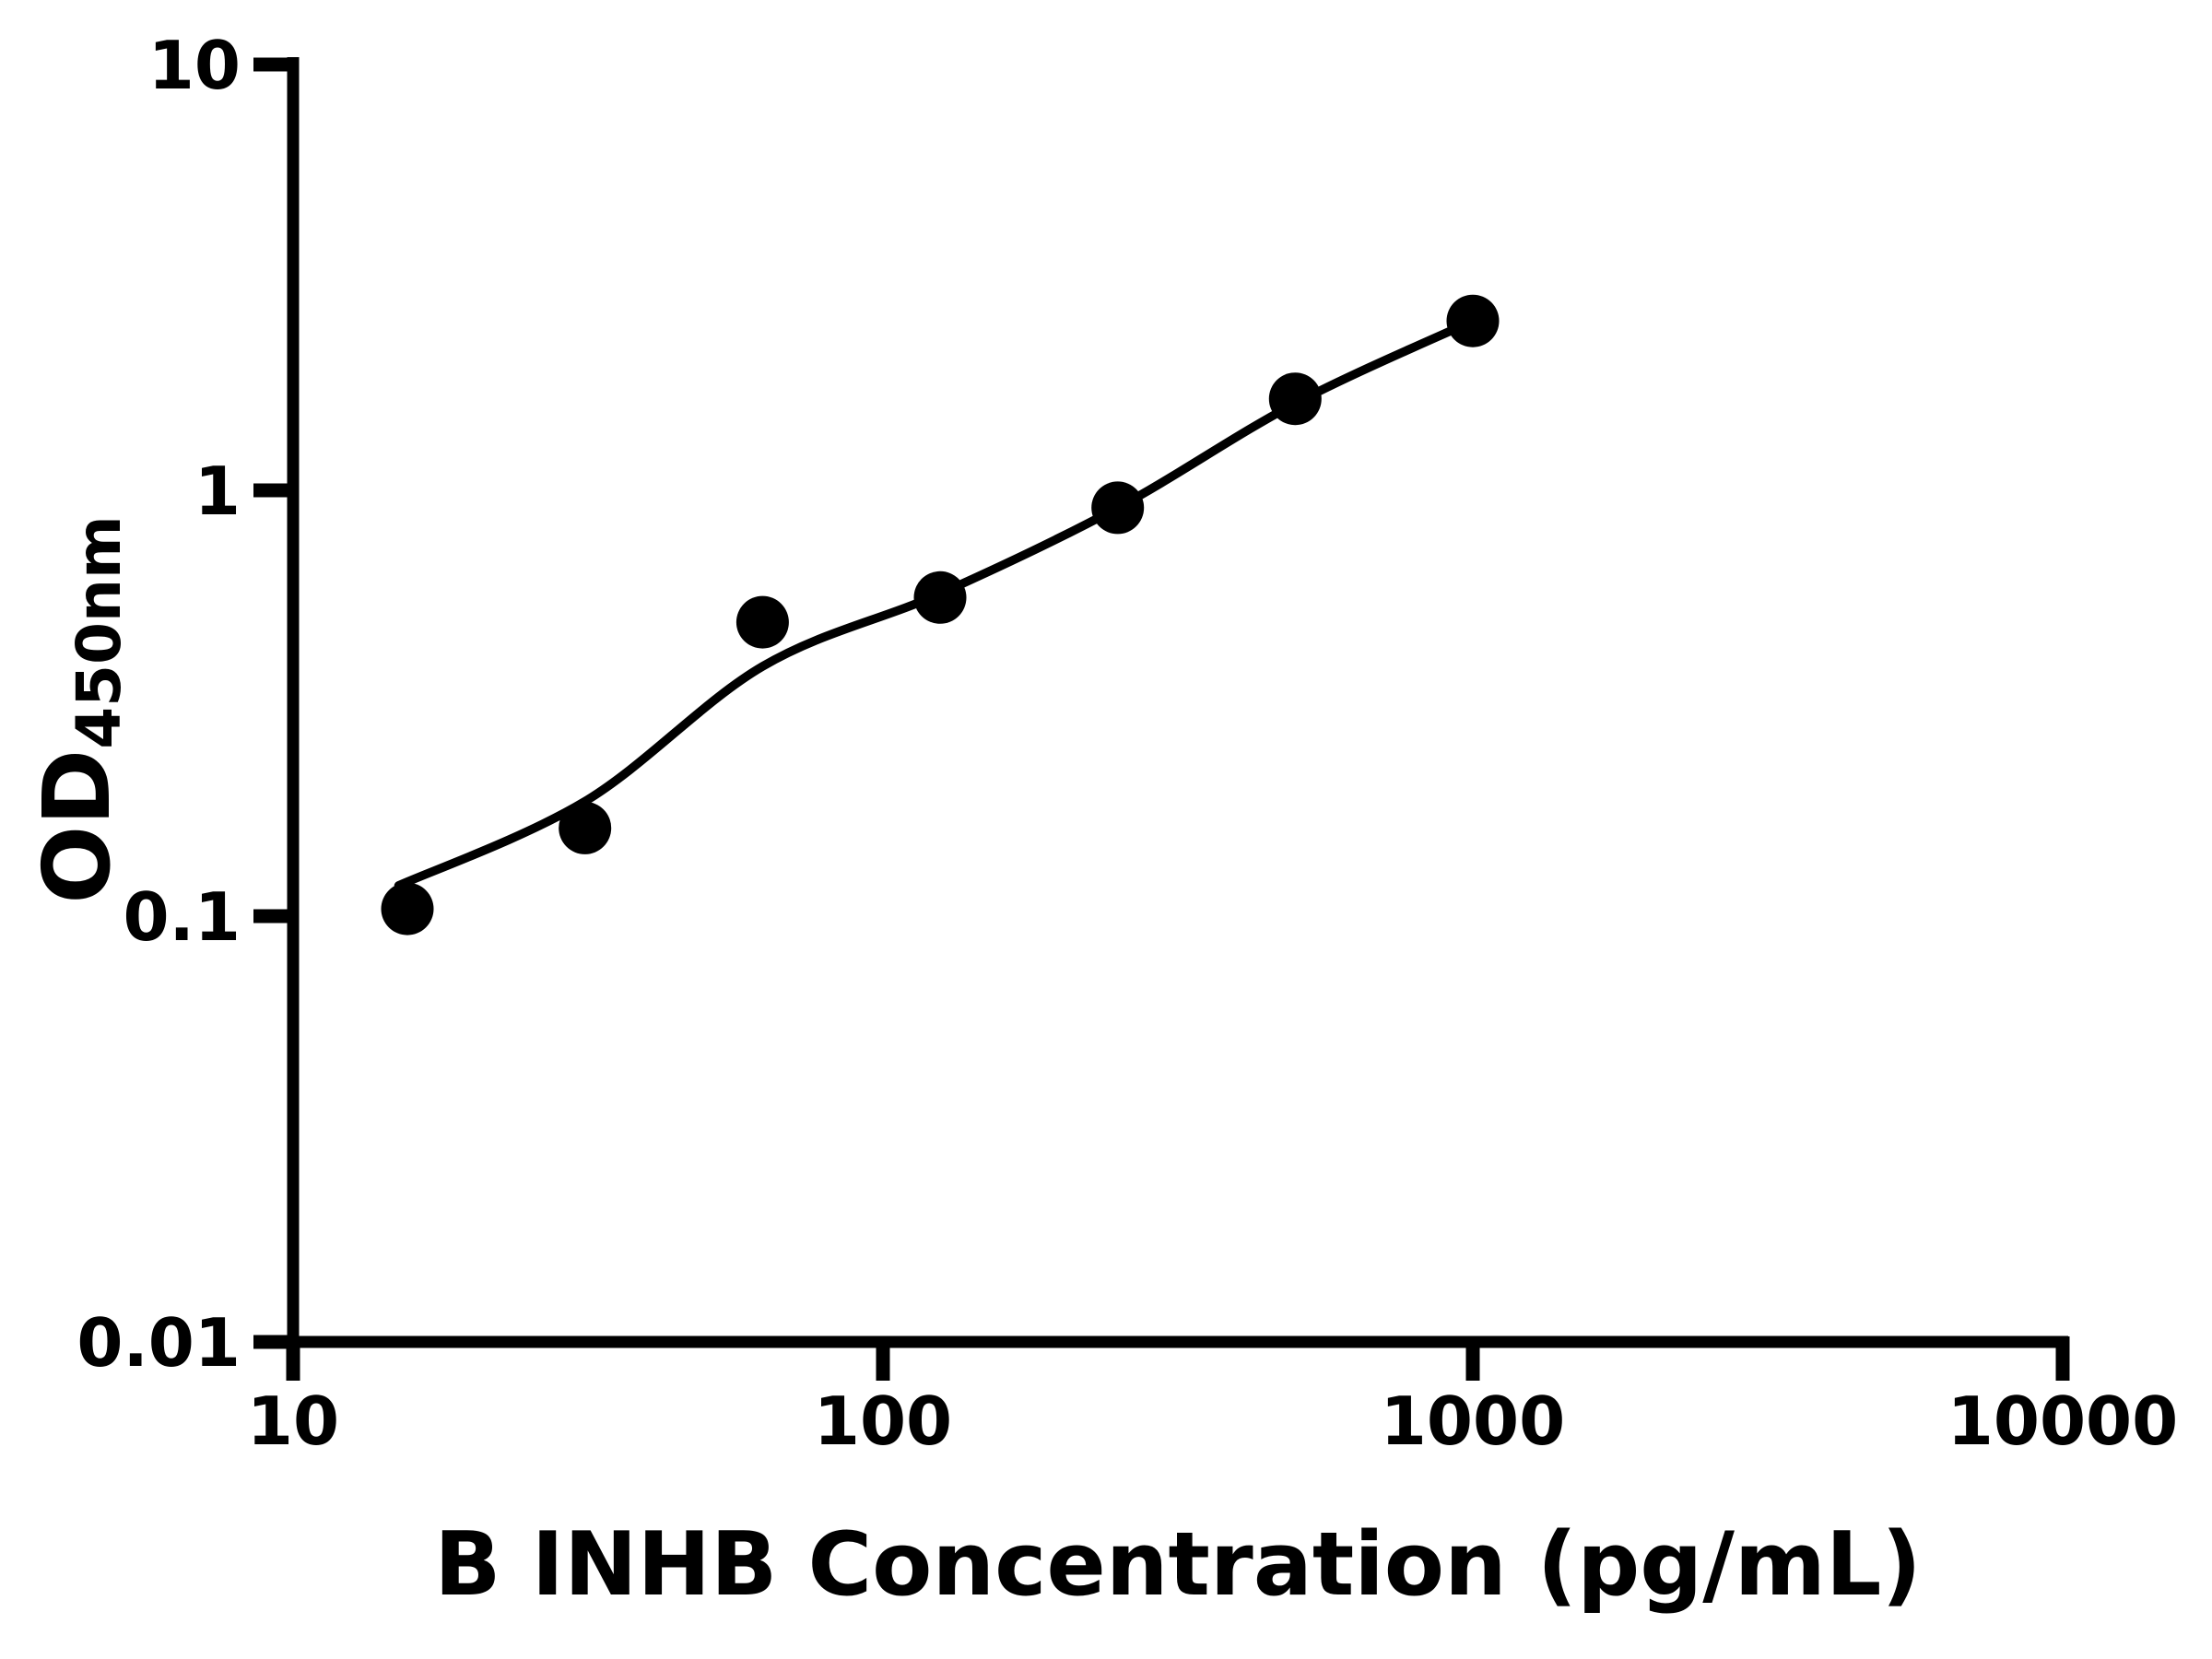 The width and height of the screenshot is (2212, 1659). I want to click on x-tick-label: 1000, so click(1473, 1421).